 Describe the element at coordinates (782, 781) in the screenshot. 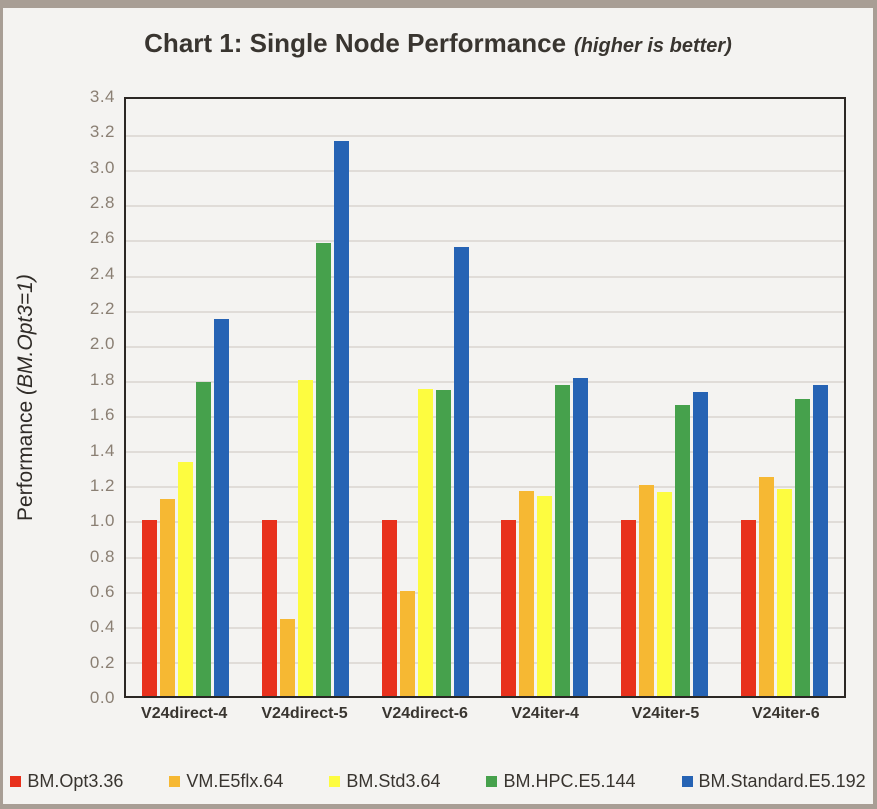

I see `legend-label: BM.Standard.E5.192` at that location.